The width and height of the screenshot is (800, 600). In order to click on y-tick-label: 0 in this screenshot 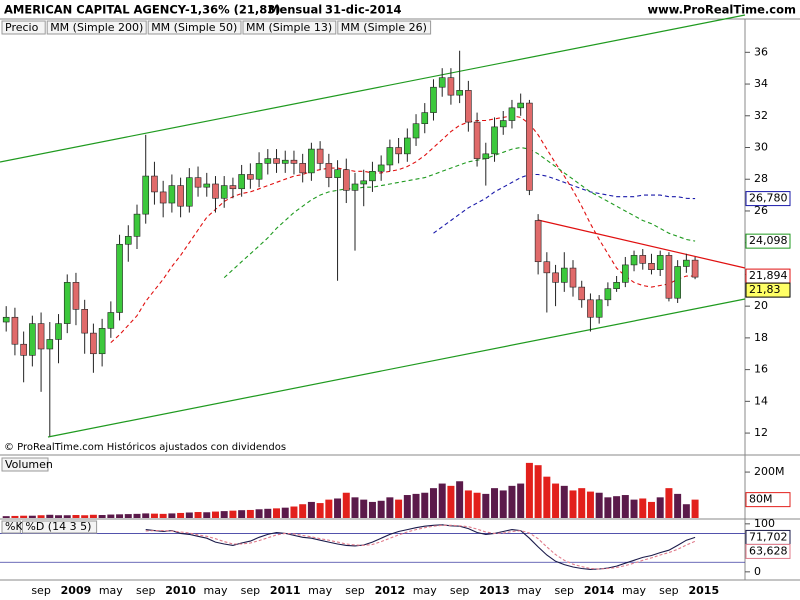, I will do `click(757, 571)`.